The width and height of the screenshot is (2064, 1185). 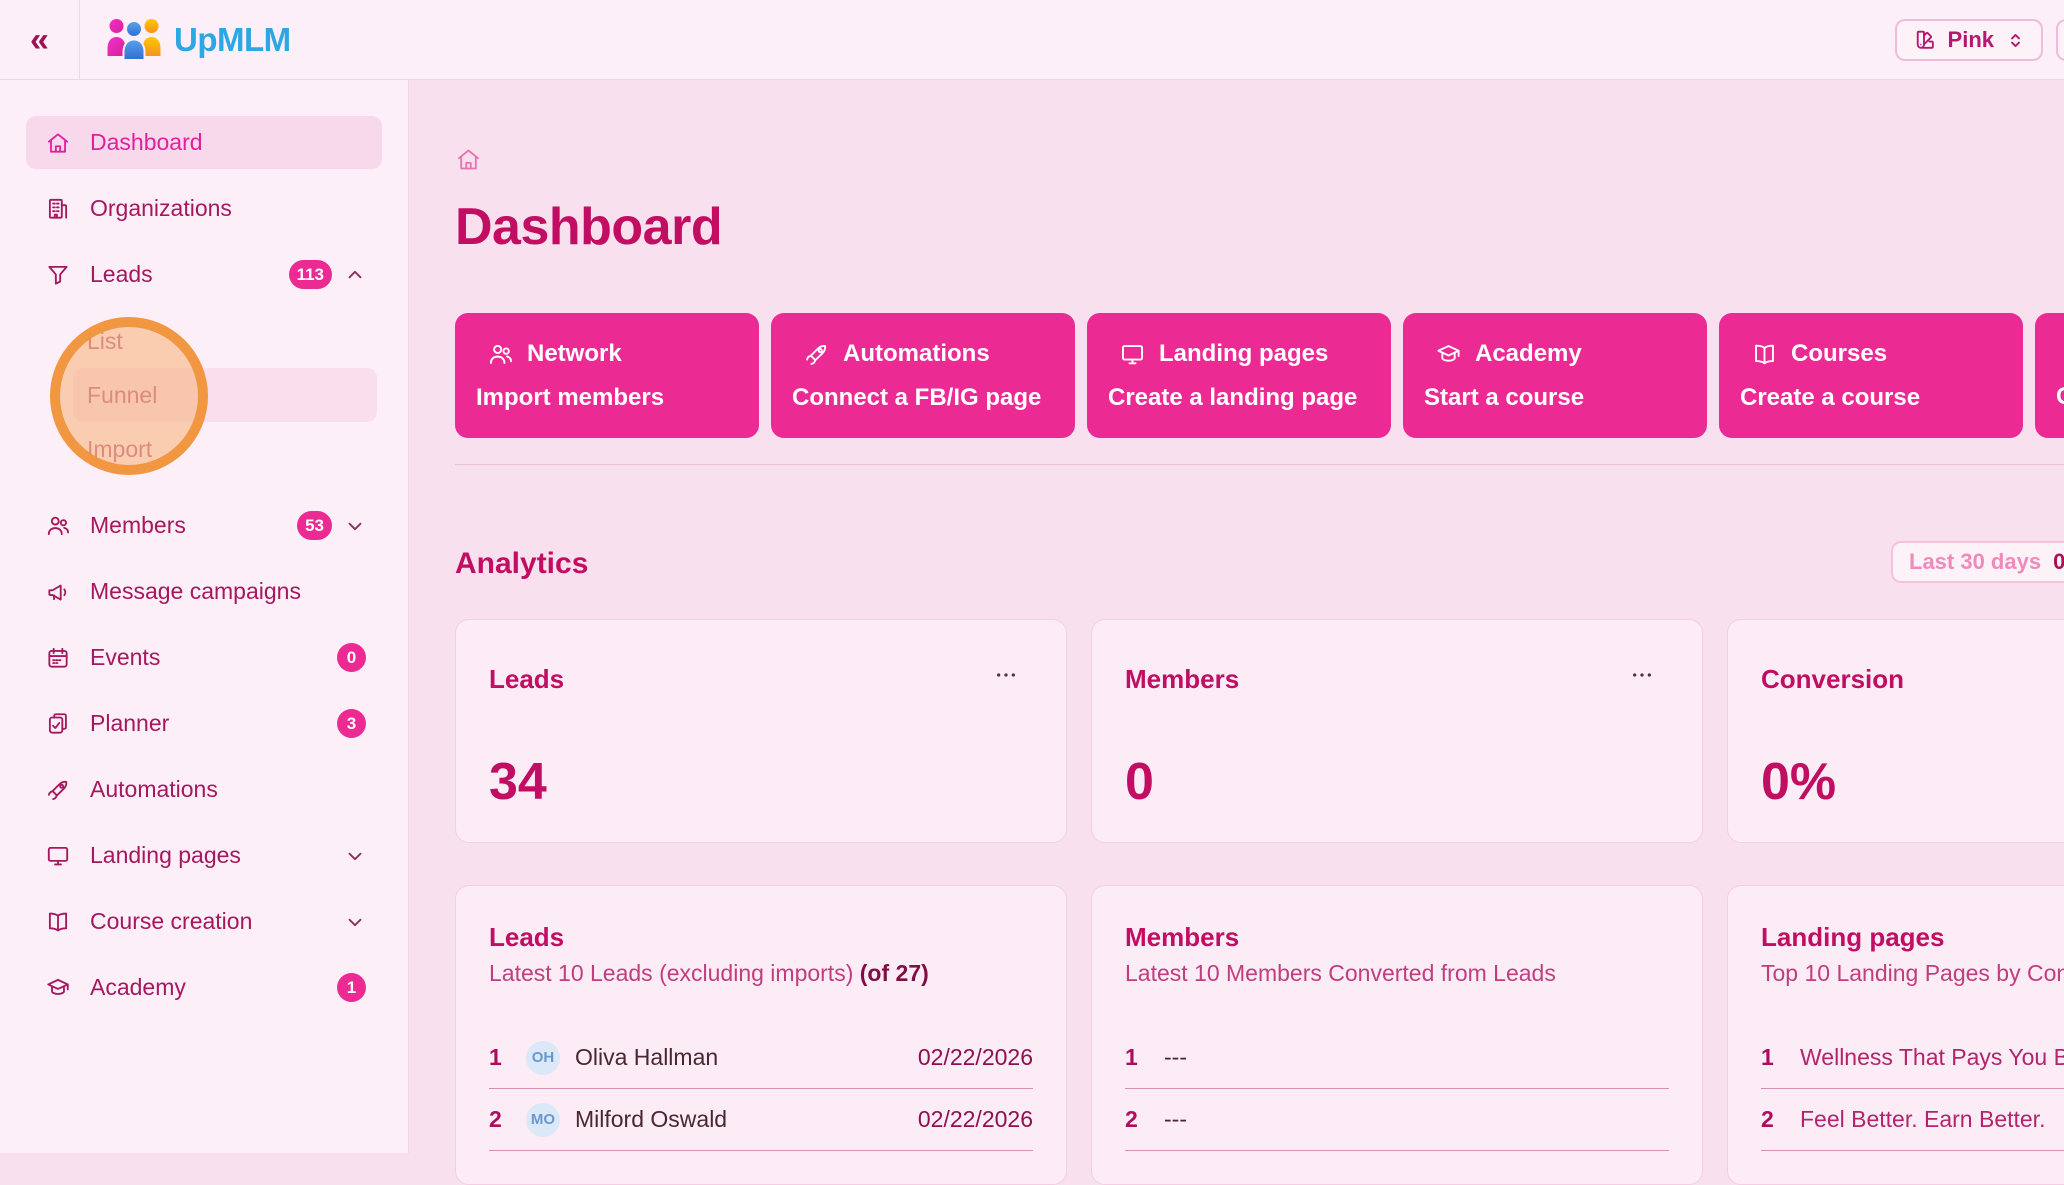 What do you see at coordinates (204, 525) in the screenshot?
I see `sidebar-item-members: Members 53` at bounding box center [204, 525].